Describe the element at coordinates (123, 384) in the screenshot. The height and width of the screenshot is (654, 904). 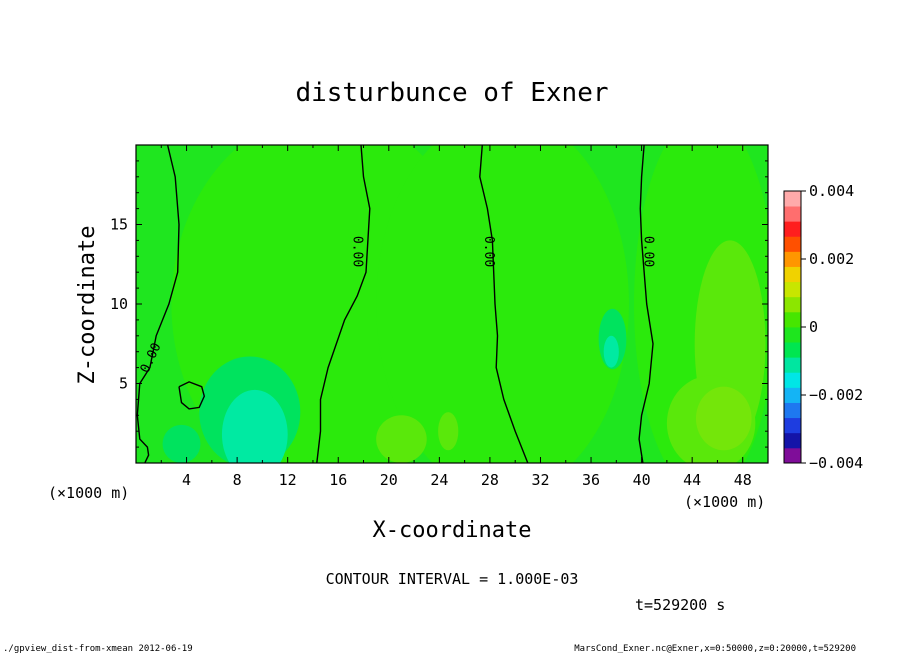
I see `y-tick-label: 5` at that location.